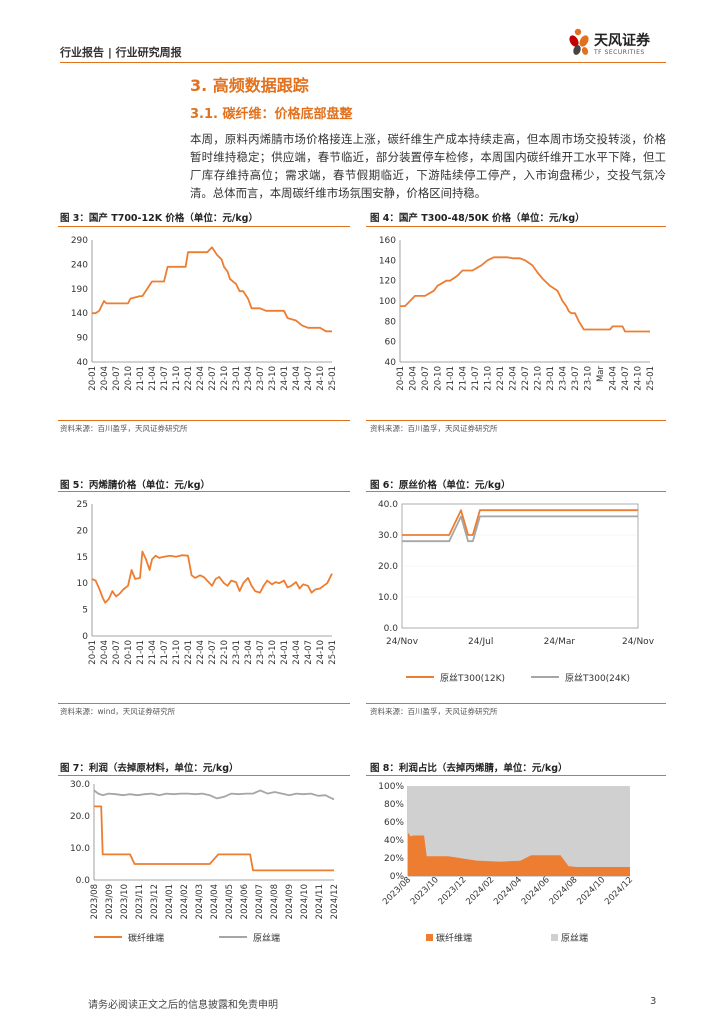 The width and height of the screenshot is (724, 1024). Describe the element at coordinates (80, 817) in the screenshot. I see `y-tick-label: 20.0` at that location.